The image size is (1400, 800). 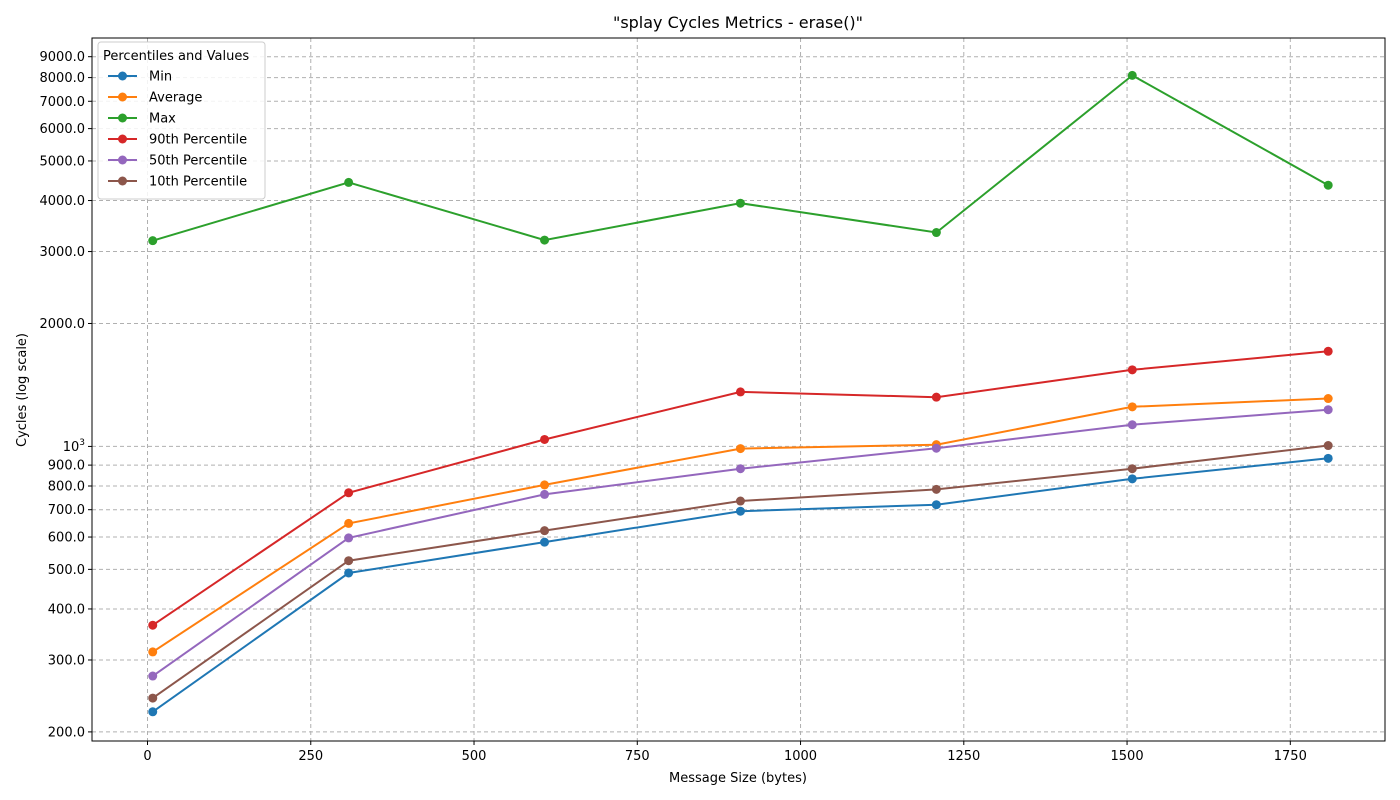 I want to click on legend-label: 90th Percentile, so click(x=198, y=140).